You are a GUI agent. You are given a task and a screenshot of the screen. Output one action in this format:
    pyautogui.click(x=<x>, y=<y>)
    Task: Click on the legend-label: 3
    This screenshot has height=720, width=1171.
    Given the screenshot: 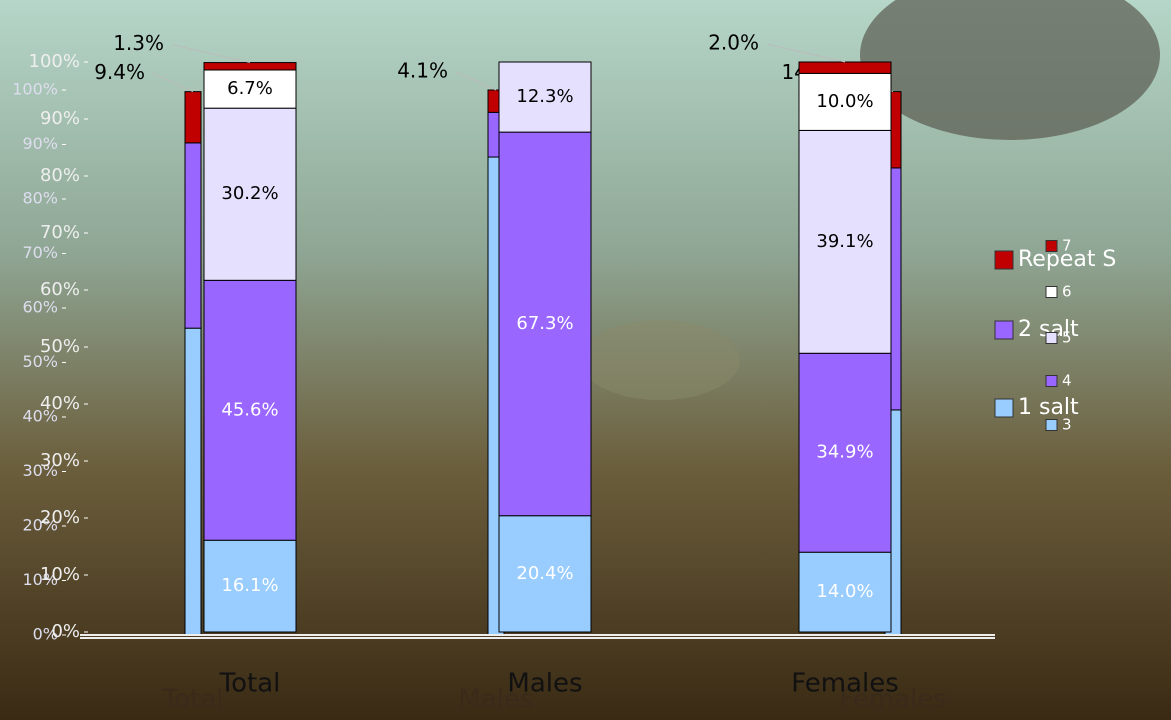 What is the action you would take?
    pyautogui.click(x=1067, y=425)
    